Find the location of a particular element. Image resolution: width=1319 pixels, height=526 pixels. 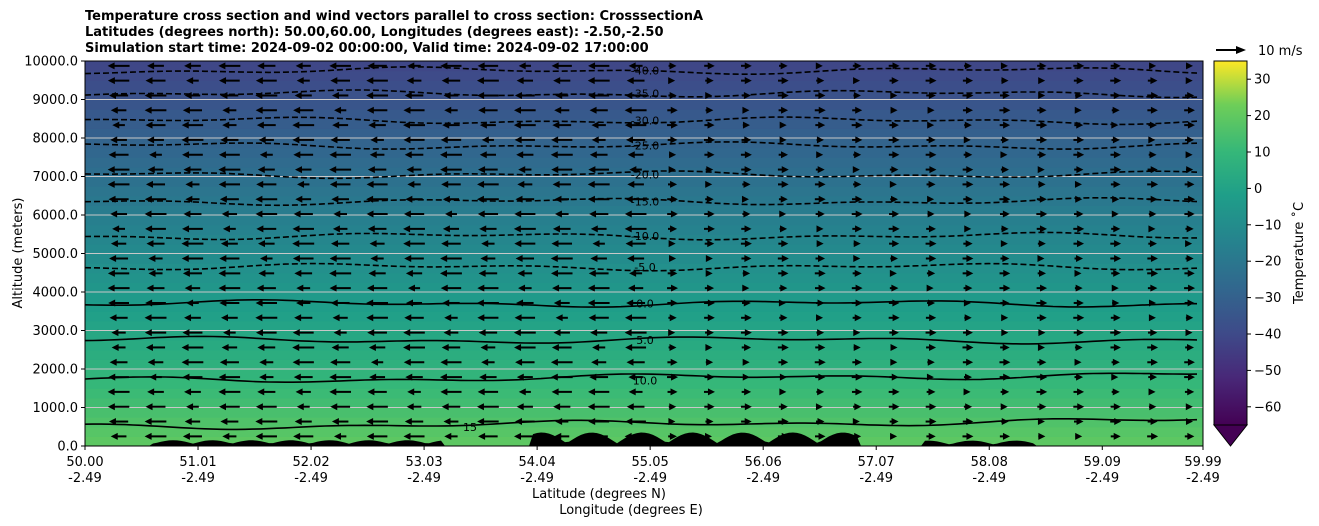

x-tick-label-lon: -2.49 is located at coordinates (311, 478).